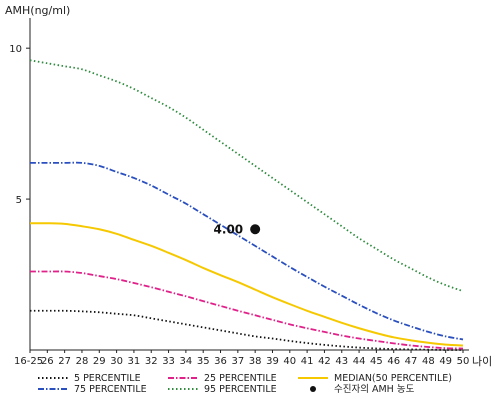 The height and width of the screenshot is (400, 500). Describe the element at coordinates (220, 361) in the screenshot. I see `x-tick-label: 36` at that location.